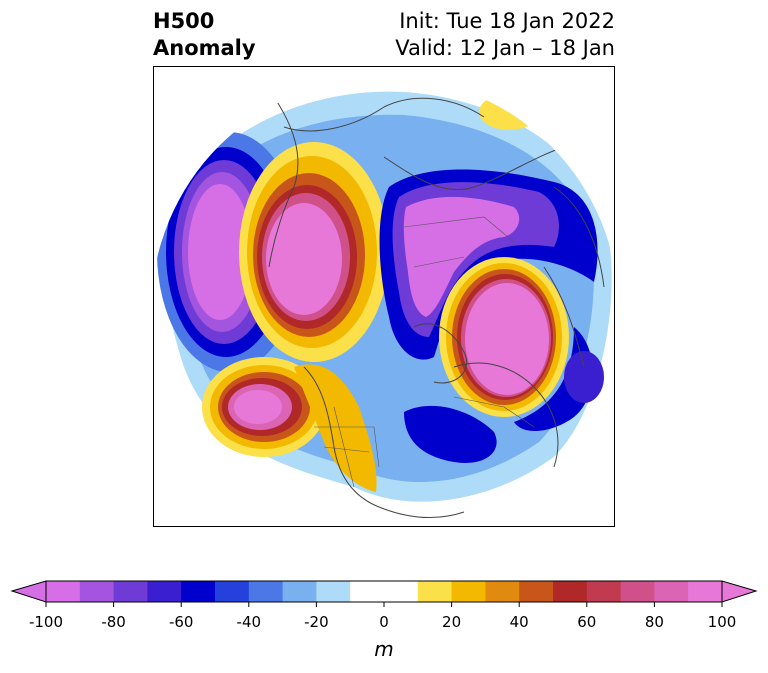 This screenshot has width=768, height=673. I want to click on colorbar-extend-low, so click(28, 591).